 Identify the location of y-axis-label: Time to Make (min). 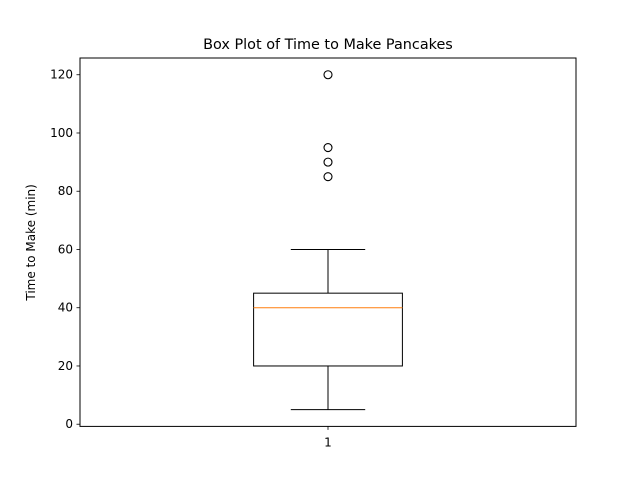
(31, 242).